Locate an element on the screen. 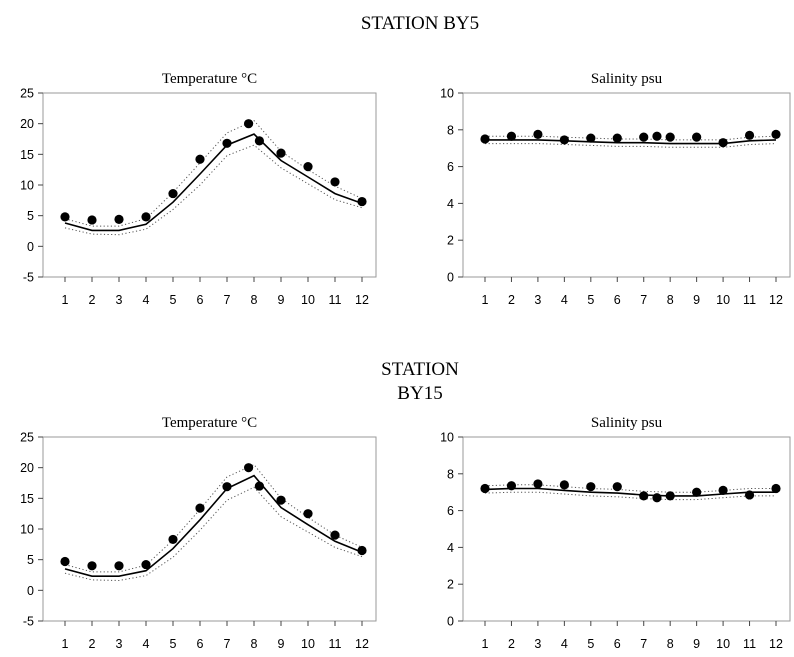  panel-title: Temperature °C is located at coordinates (209, 423).